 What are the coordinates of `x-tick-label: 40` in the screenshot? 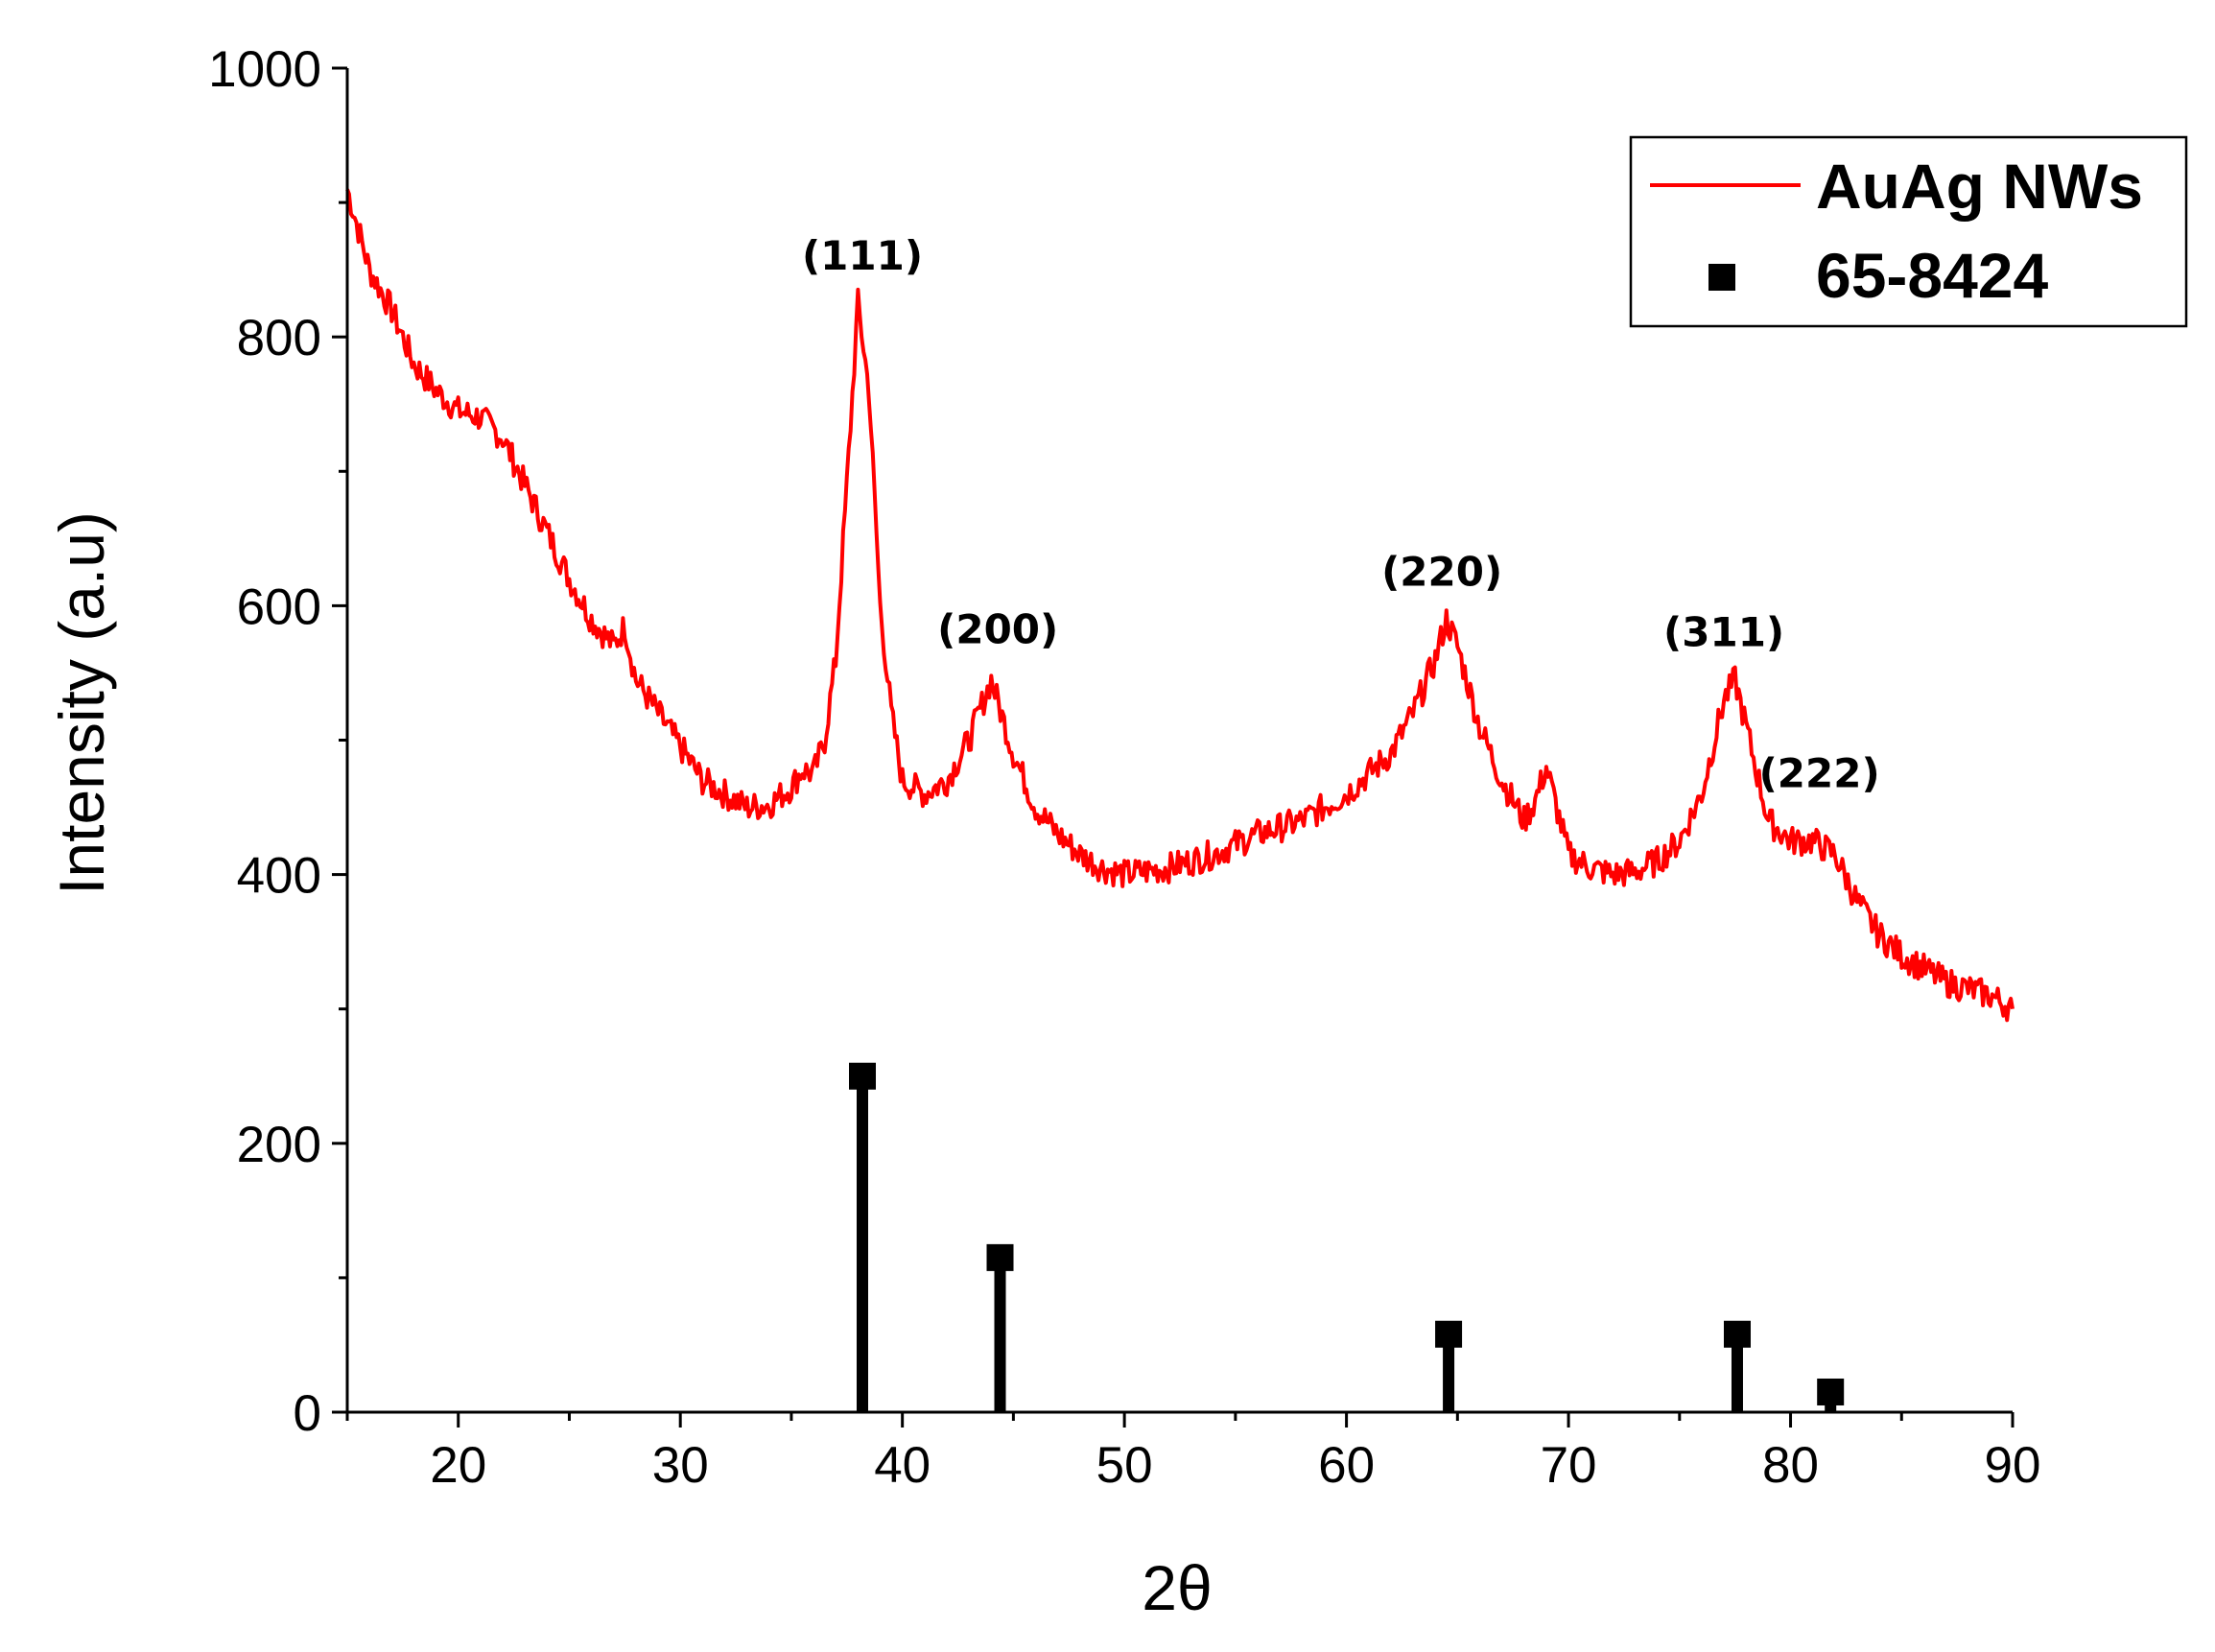 It's located at (902, 1465).